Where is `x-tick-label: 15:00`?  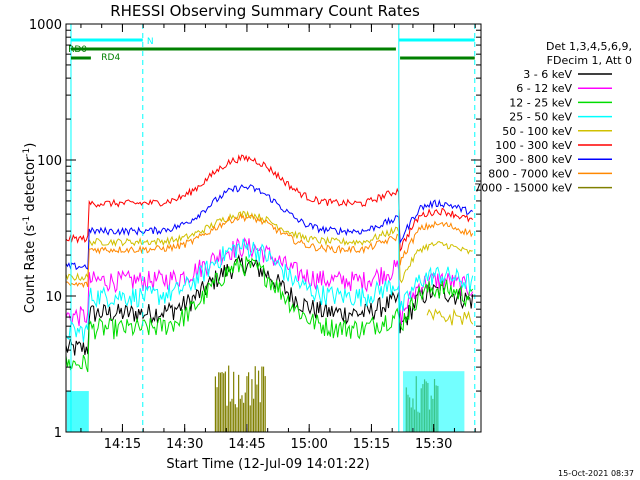 x-tick-label: 15:00 is located at coordinates (308, 444).